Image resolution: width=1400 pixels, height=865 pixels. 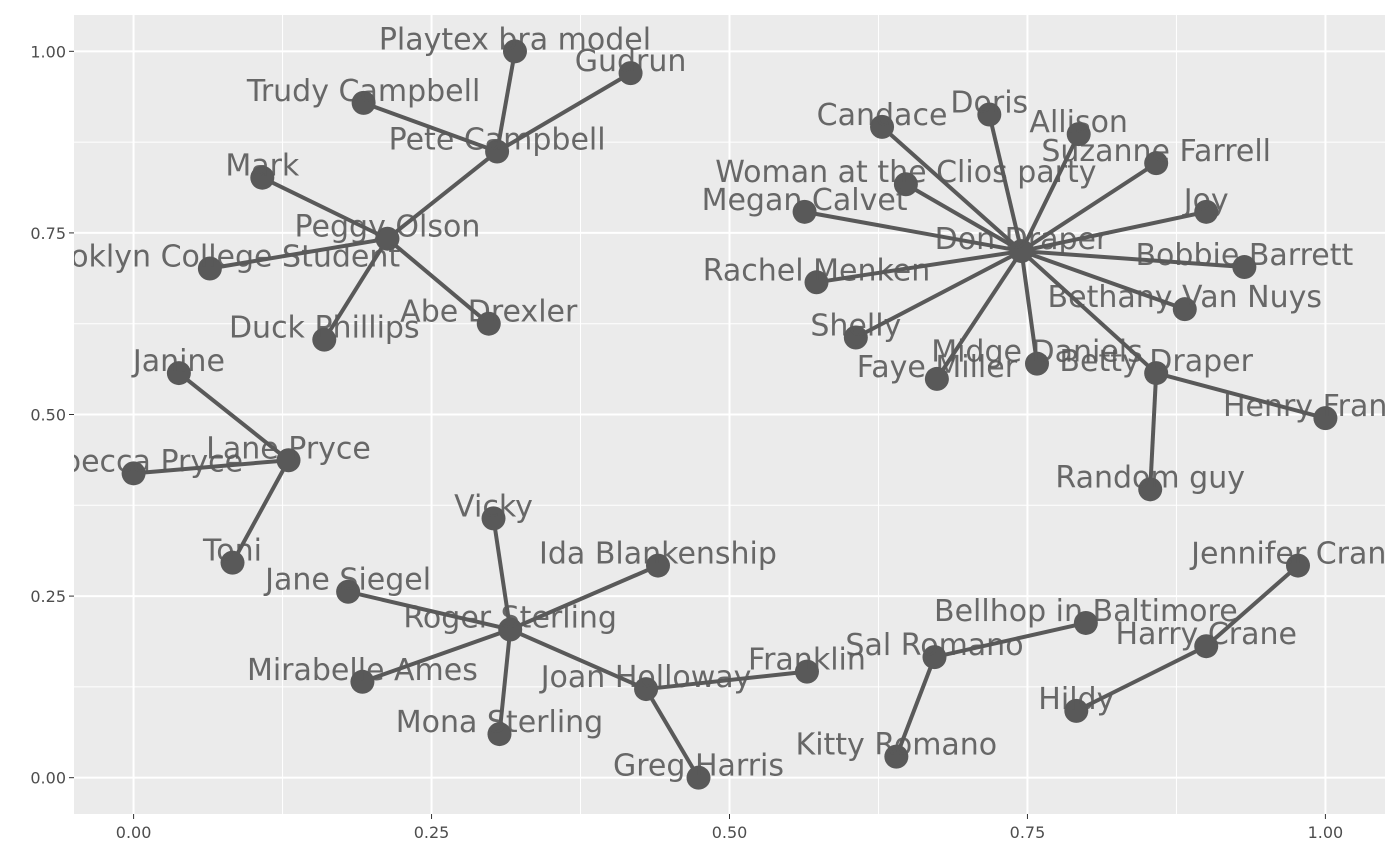 I want to click on y-tick-label: 0.25, so click(x=48, y=596).